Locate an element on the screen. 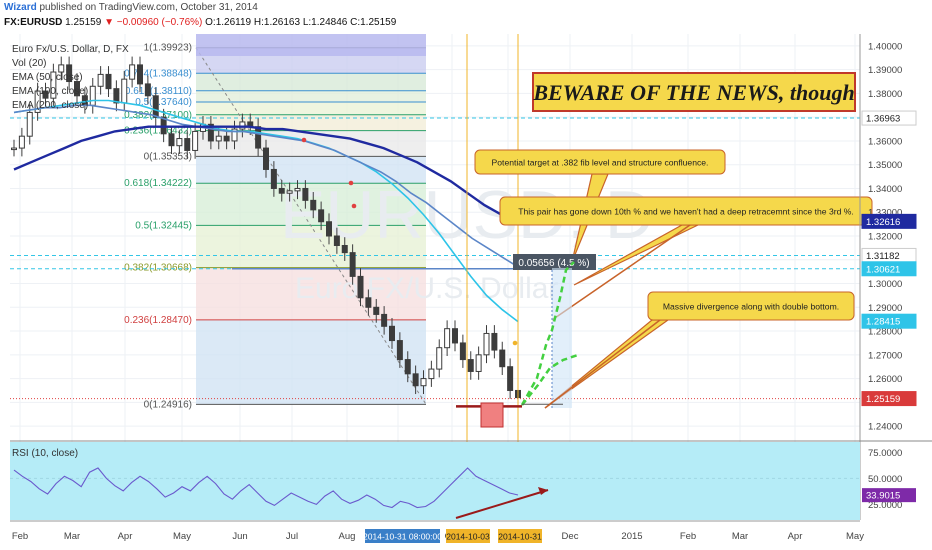 The height and width of the screenshot is (550, 932). price-tick-label: 1.40000 is located at coordinates (885, 46).